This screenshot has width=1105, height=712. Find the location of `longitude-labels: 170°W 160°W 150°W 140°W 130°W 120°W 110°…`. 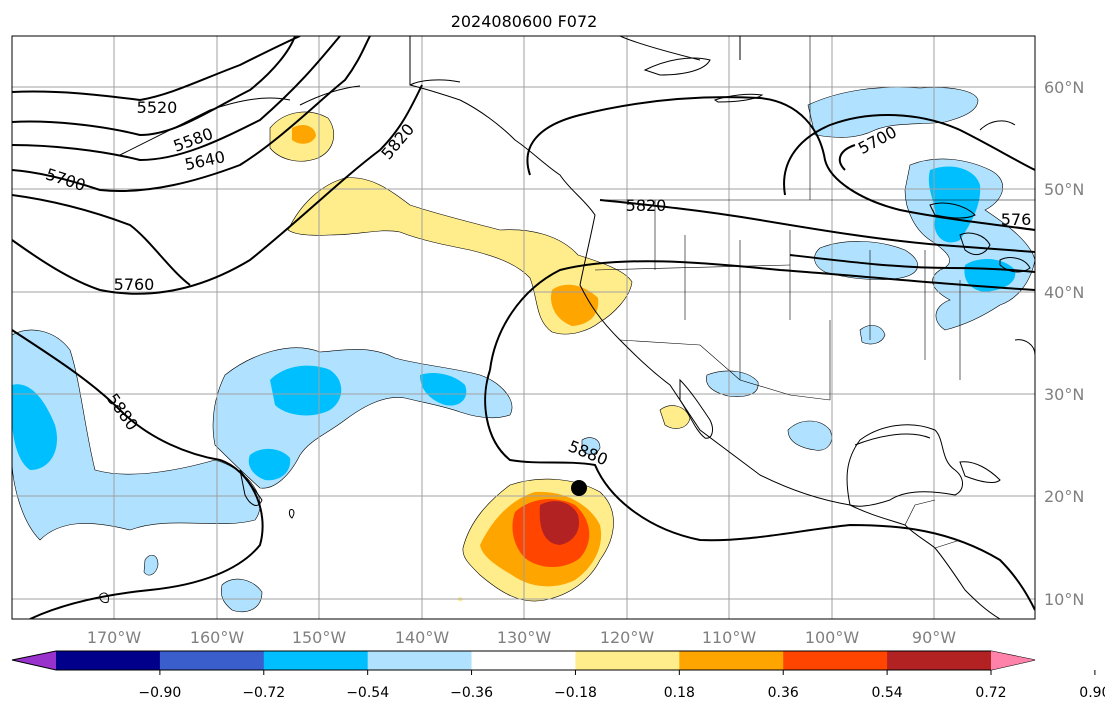

longitude-labels: 170°W 160°W 150°W 140°W 130°W 120°W 110°… is located at coordinates (521, 637).